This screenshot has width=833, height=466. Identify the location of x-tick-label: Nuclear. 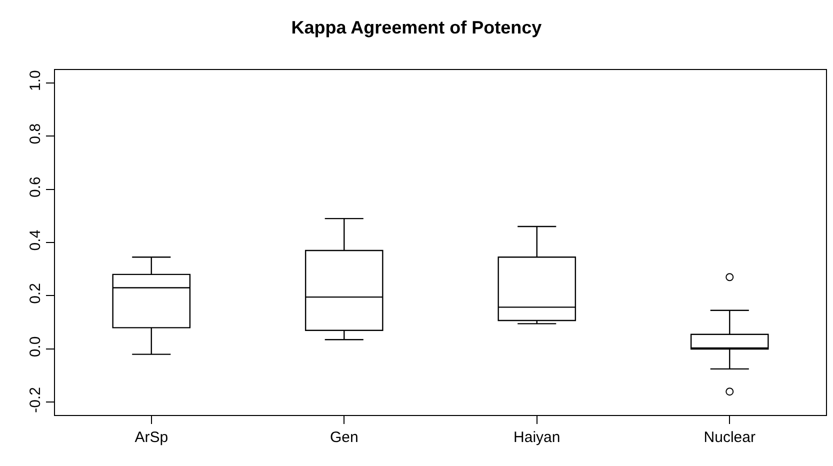
(730, 437).